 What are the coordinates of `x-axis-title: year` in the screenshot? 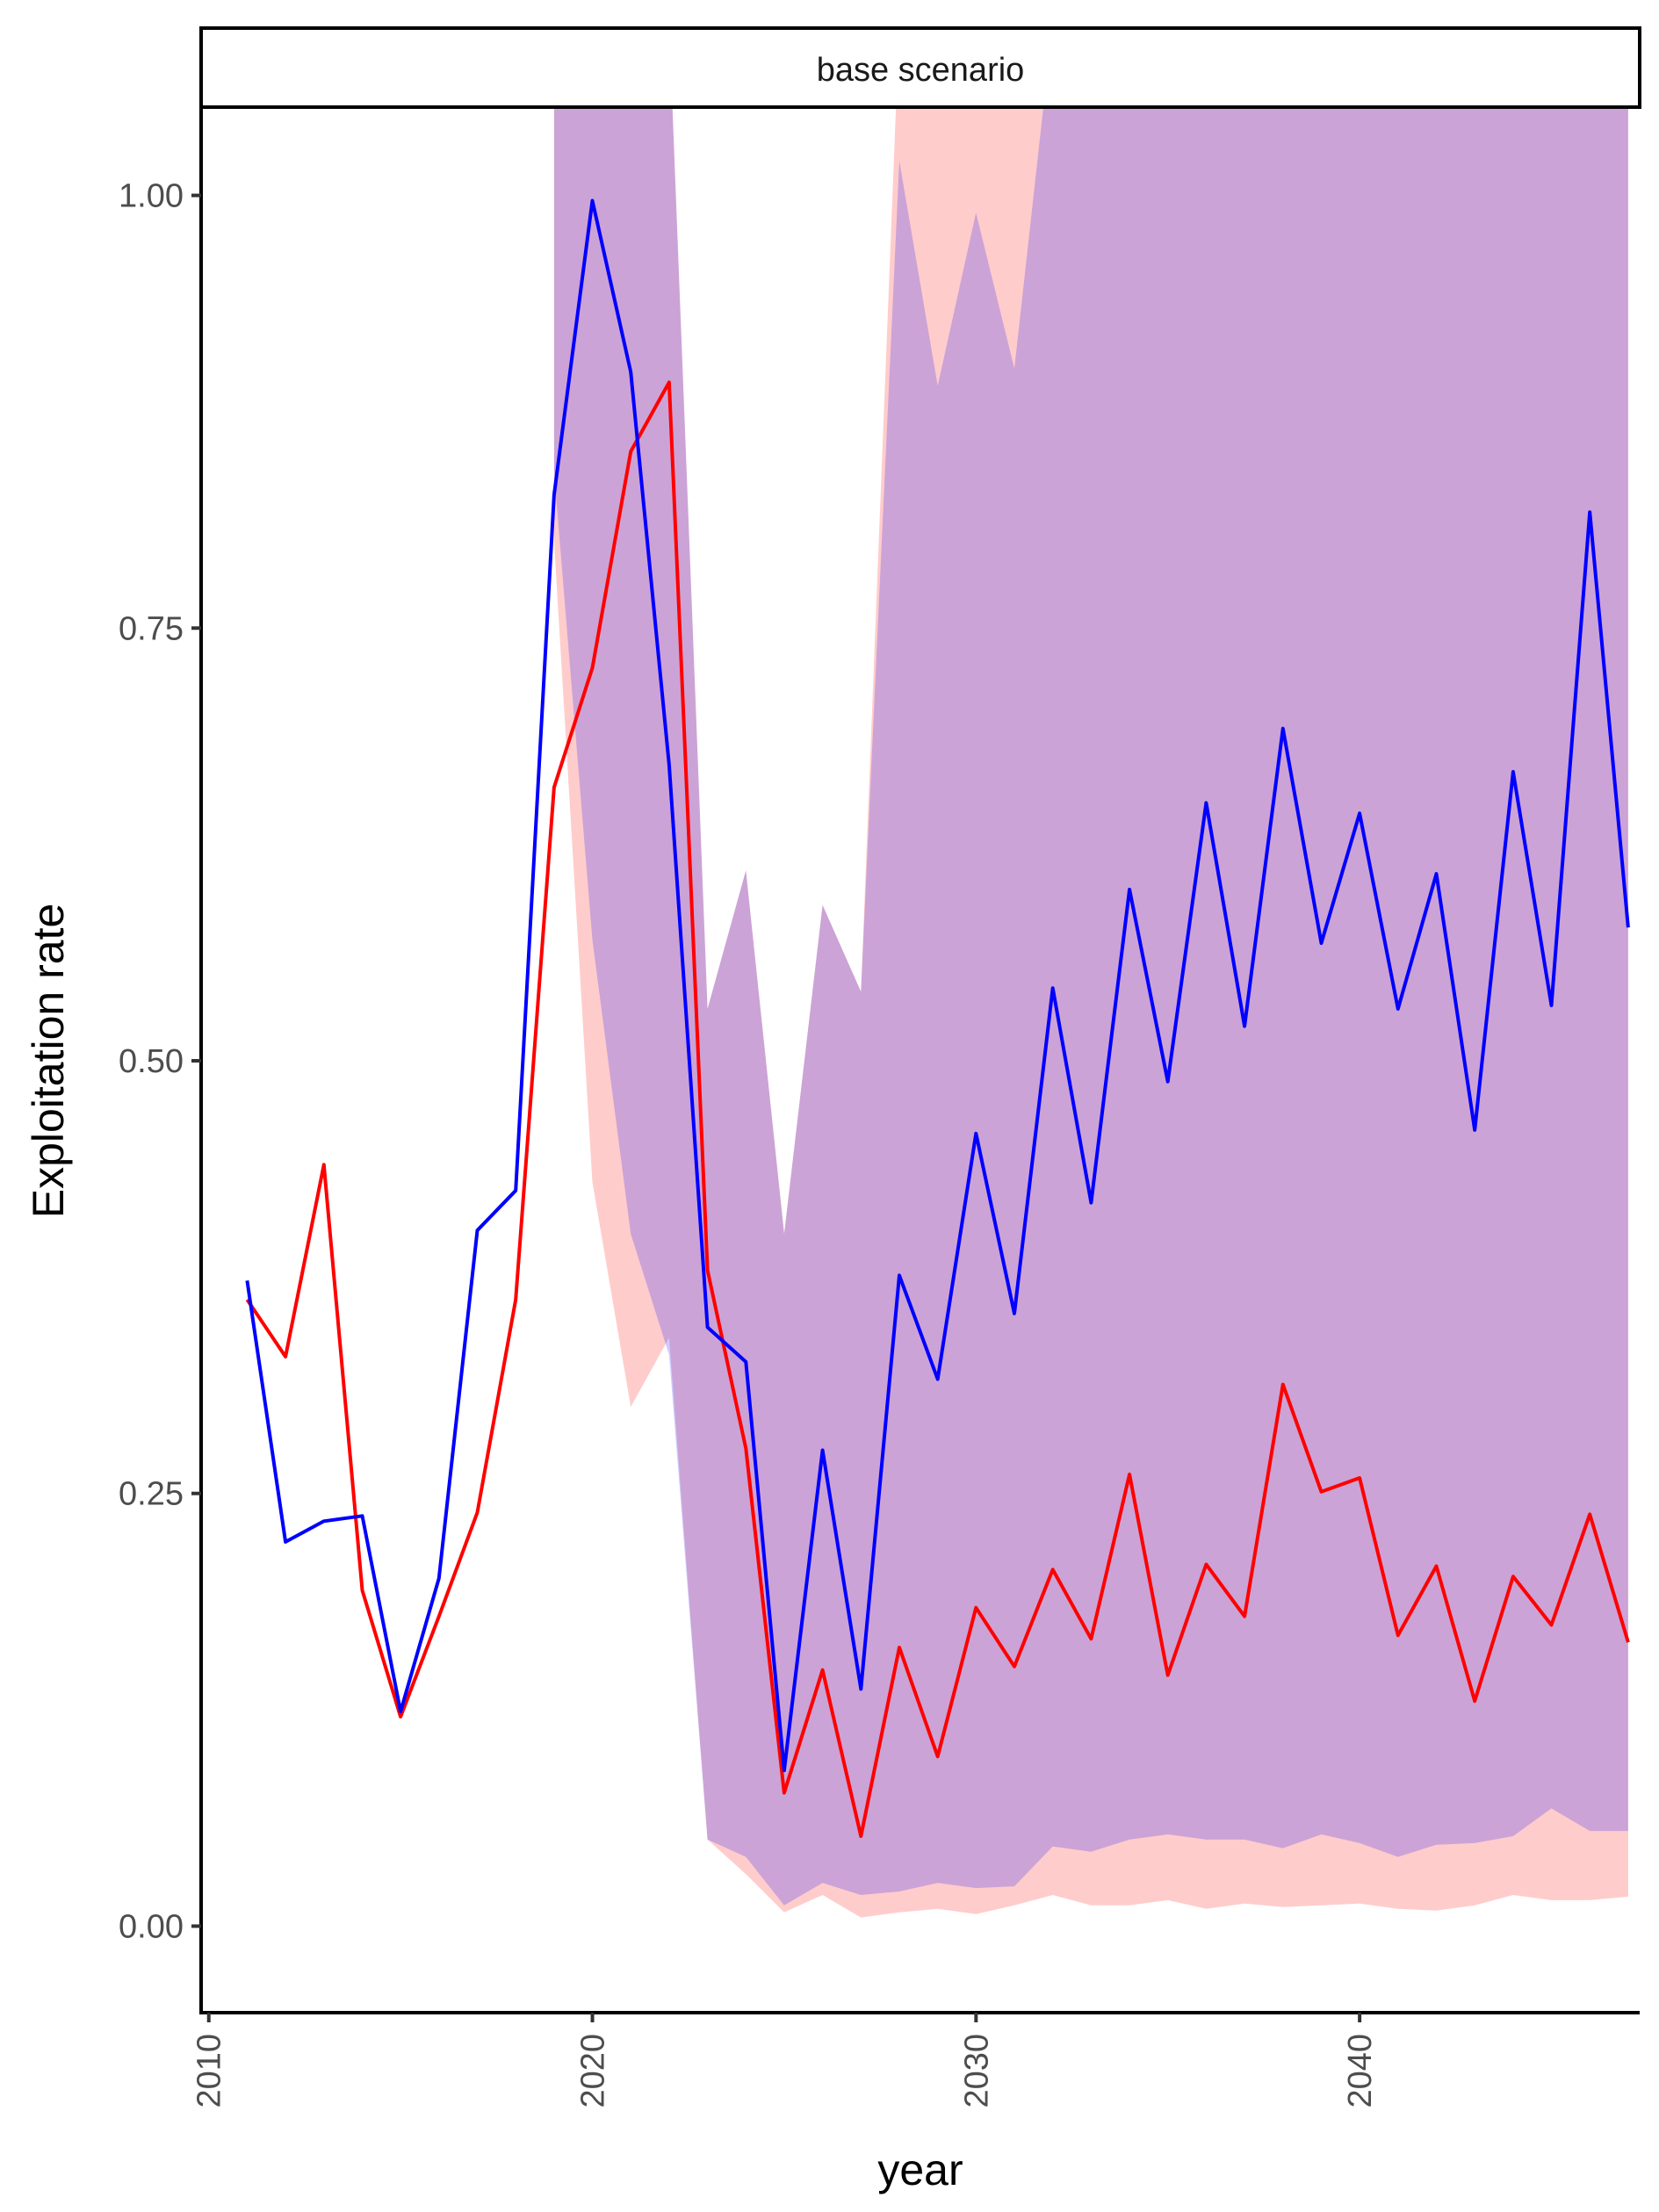 It's located at (920, 2169).